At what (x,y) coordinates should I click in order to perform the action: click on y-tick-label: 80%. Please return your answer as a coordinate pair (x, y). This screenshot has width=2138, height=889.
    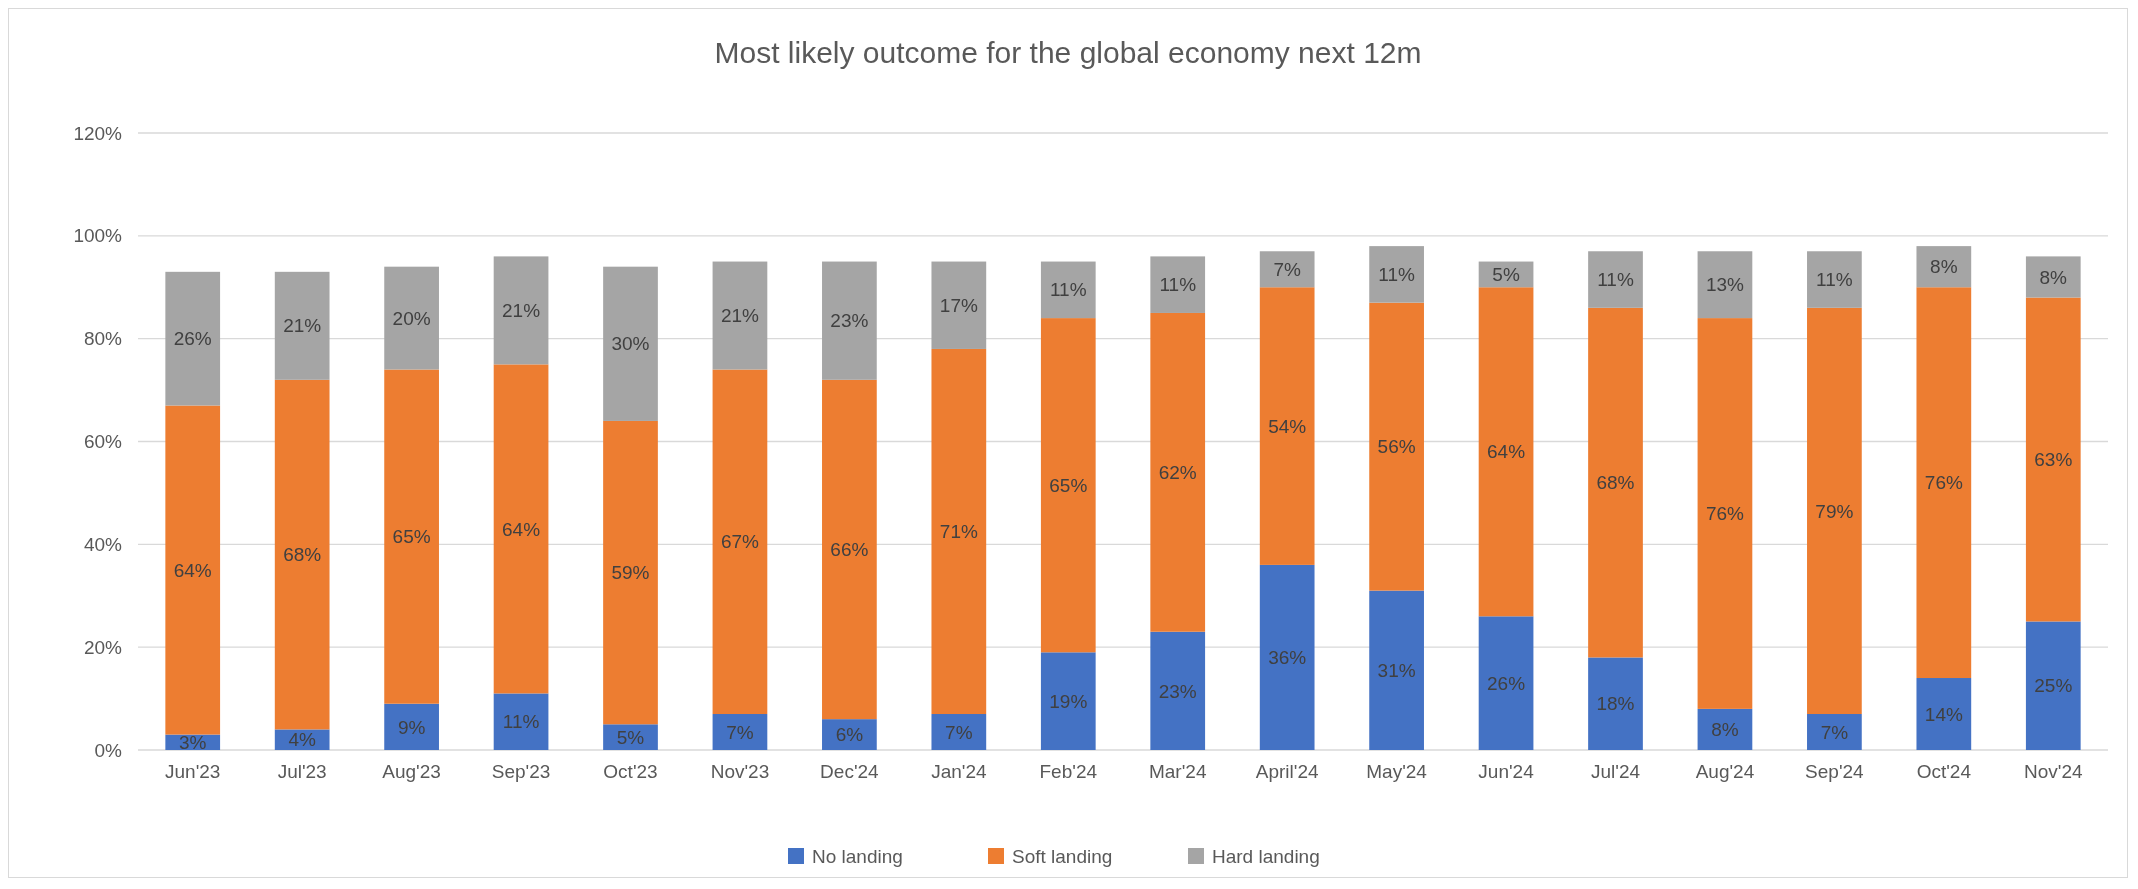
    Looking at the image, I should click on (103, 339).